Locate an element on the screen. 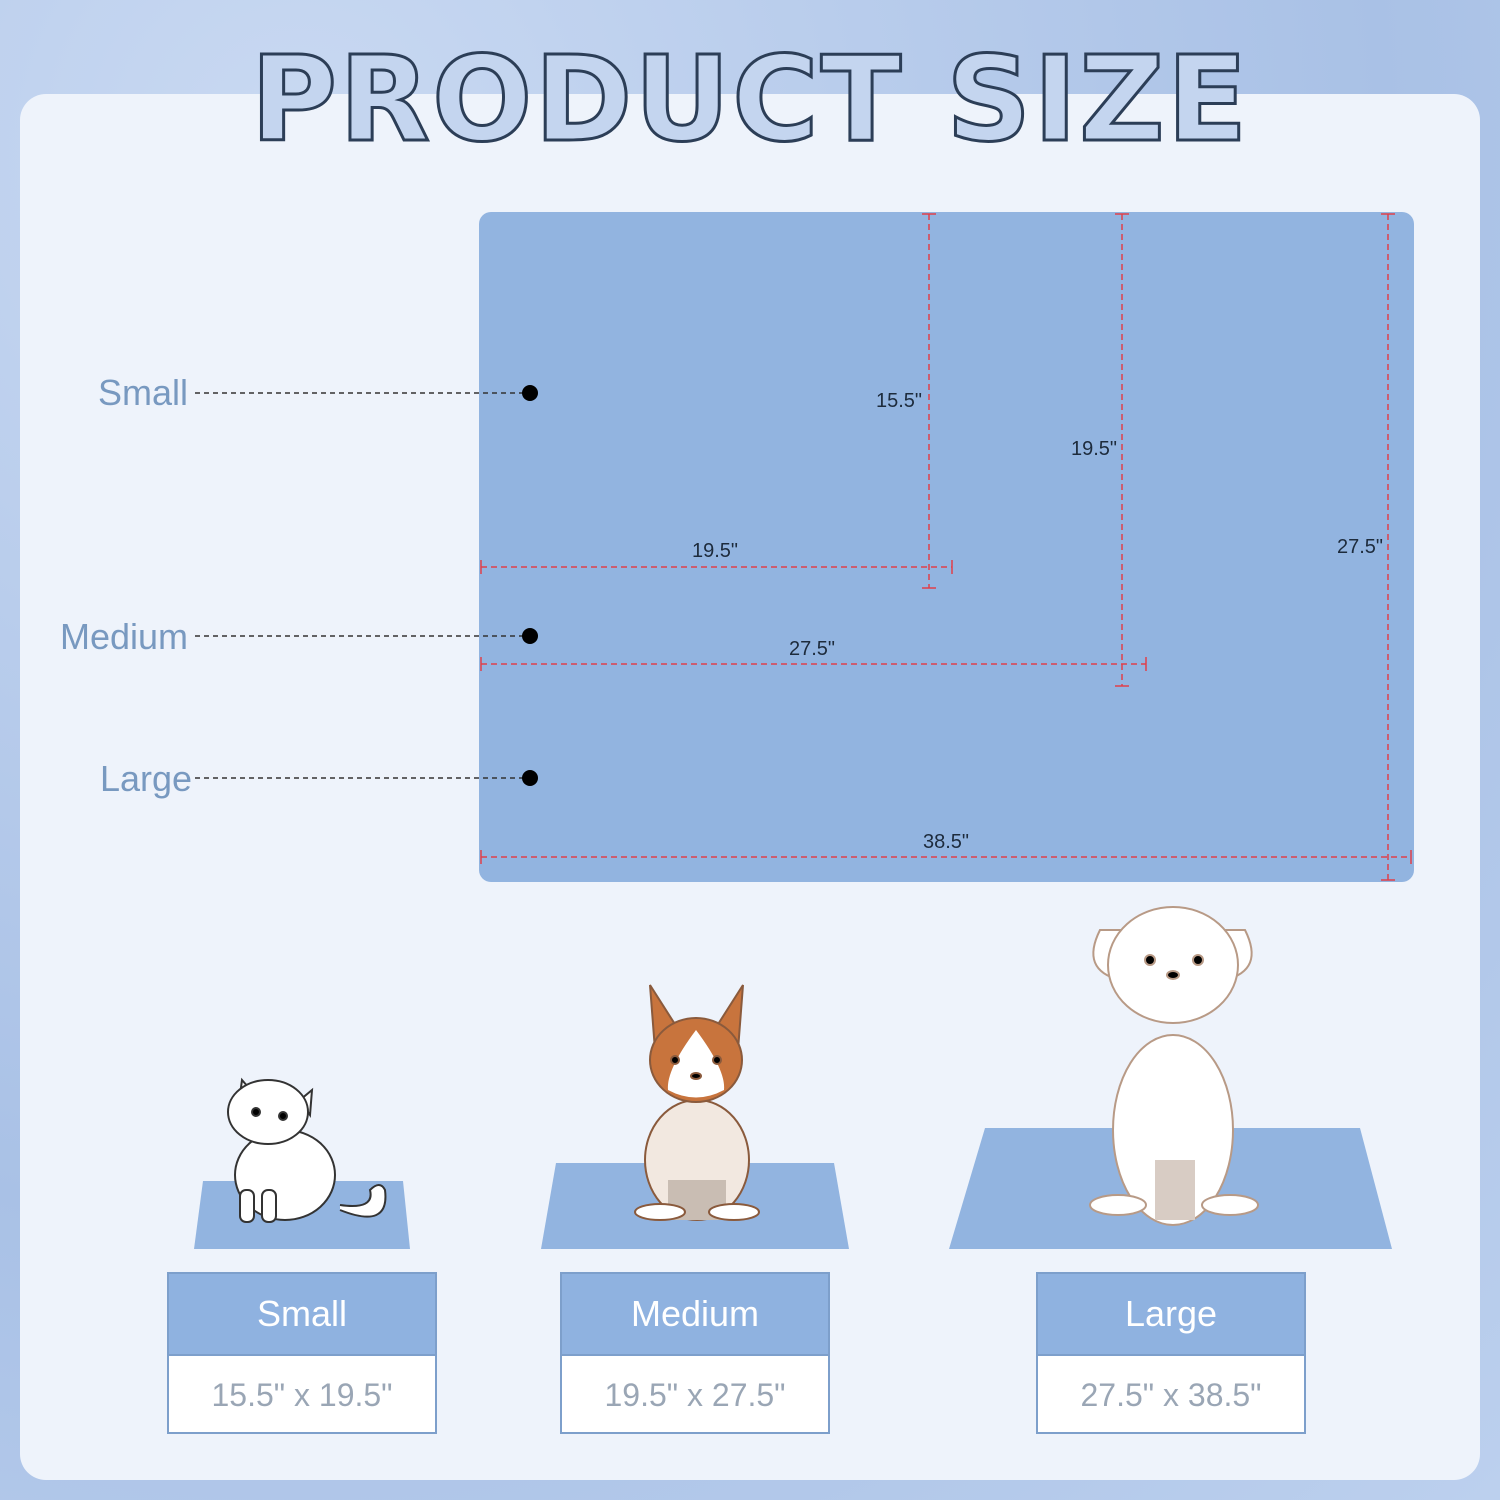 The width and height of the screenshot is (1500, 1500). page-title: PRODUCT SIZE is located at coordinates (749, 99).